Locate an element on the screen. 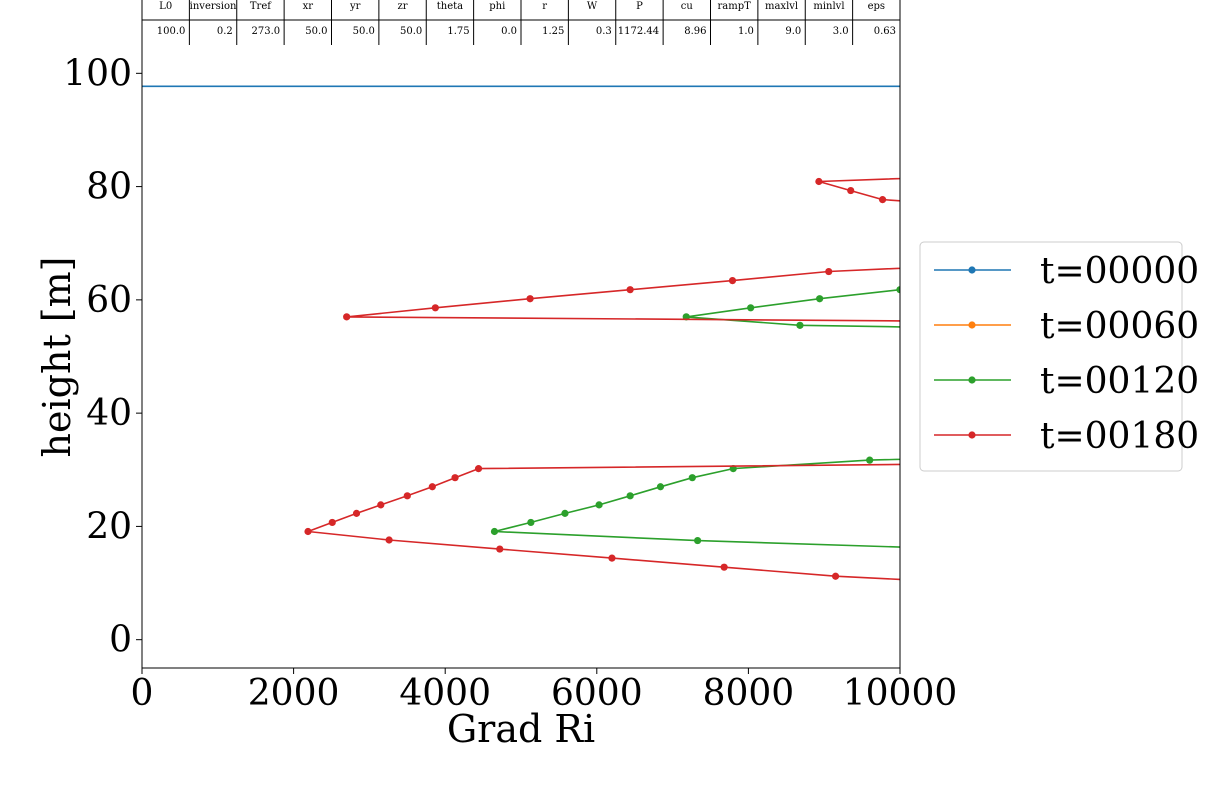  table-value-cell: 1.75 is located at coordinates (458, 31).